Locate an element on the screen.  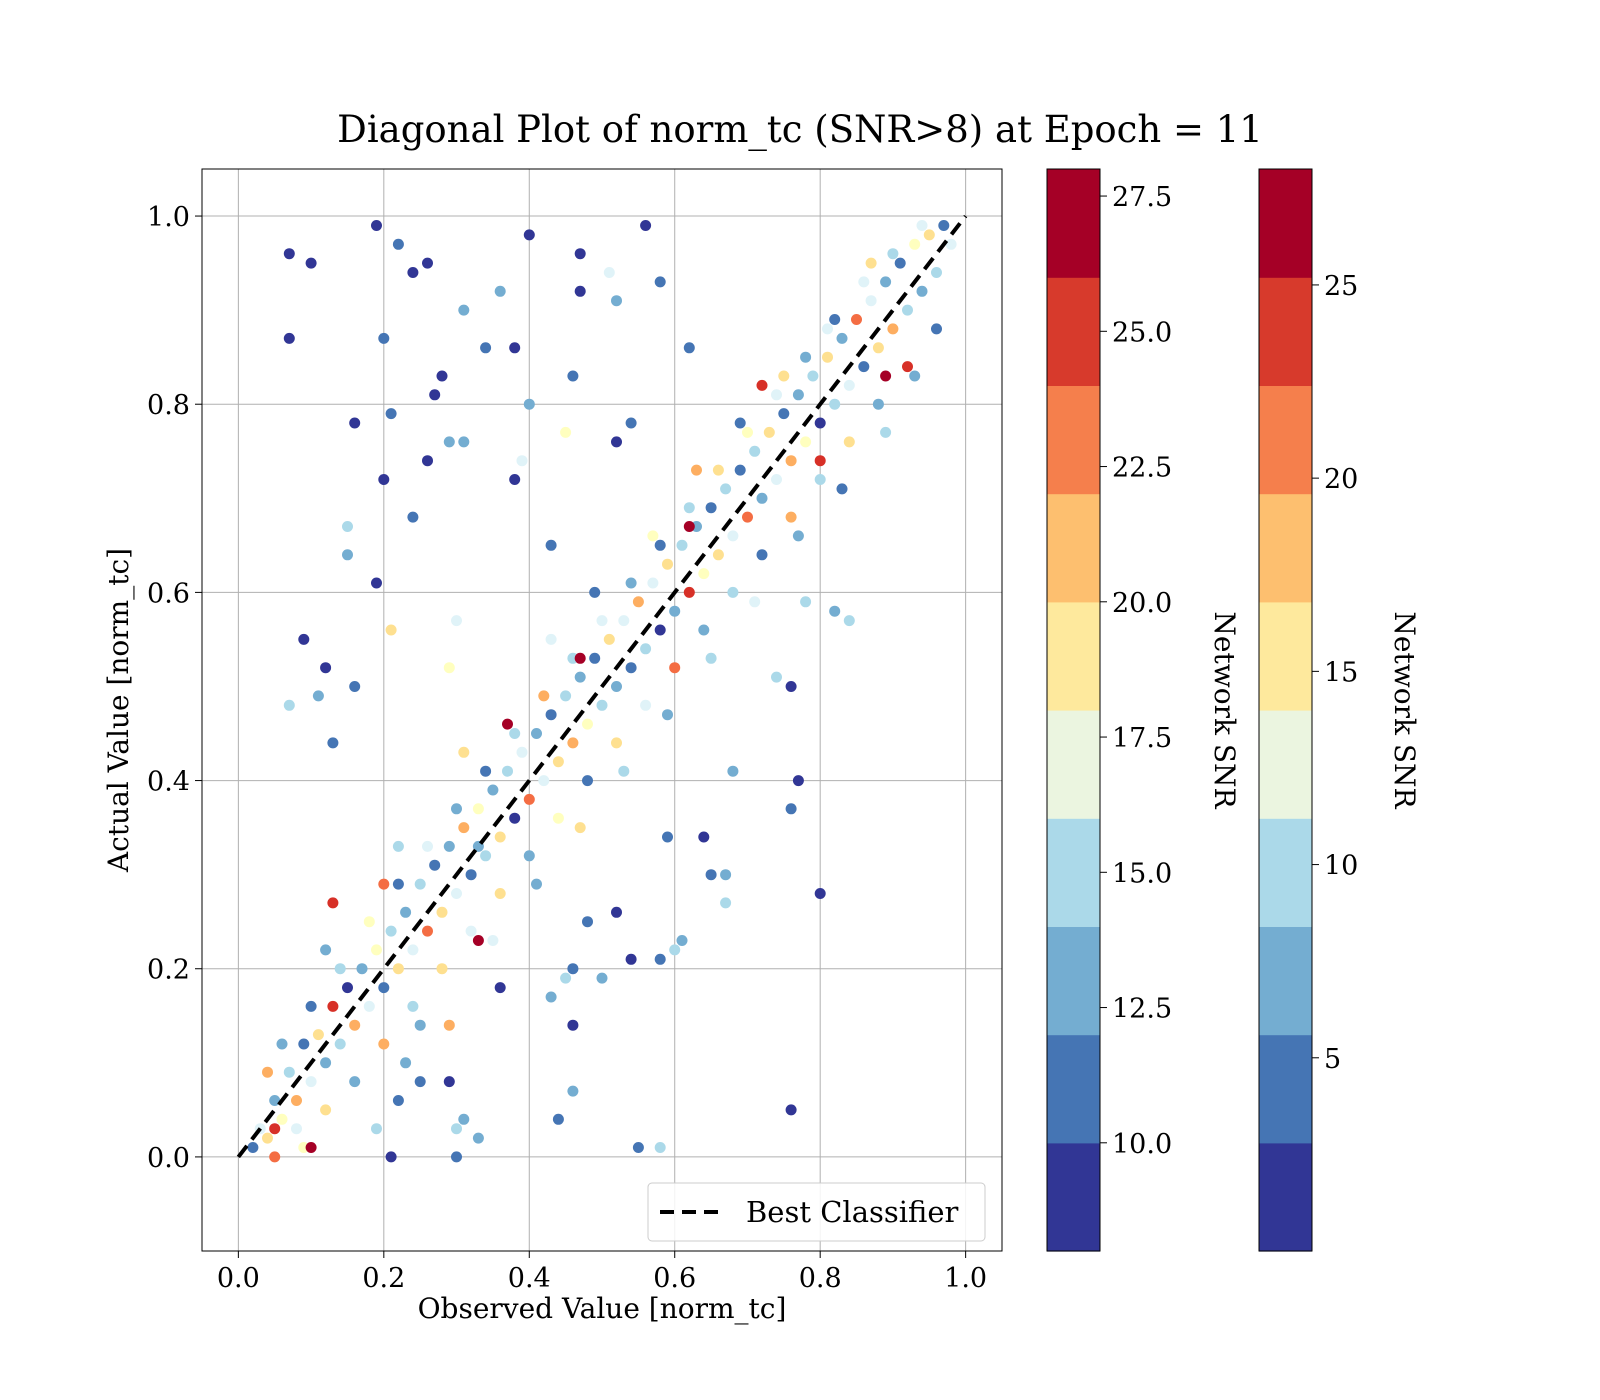
colorbar-1: 10.0 12.5 15.0 17.5 20.0 22.5 25.0 27.5 is located at coordinates (1109, 710).